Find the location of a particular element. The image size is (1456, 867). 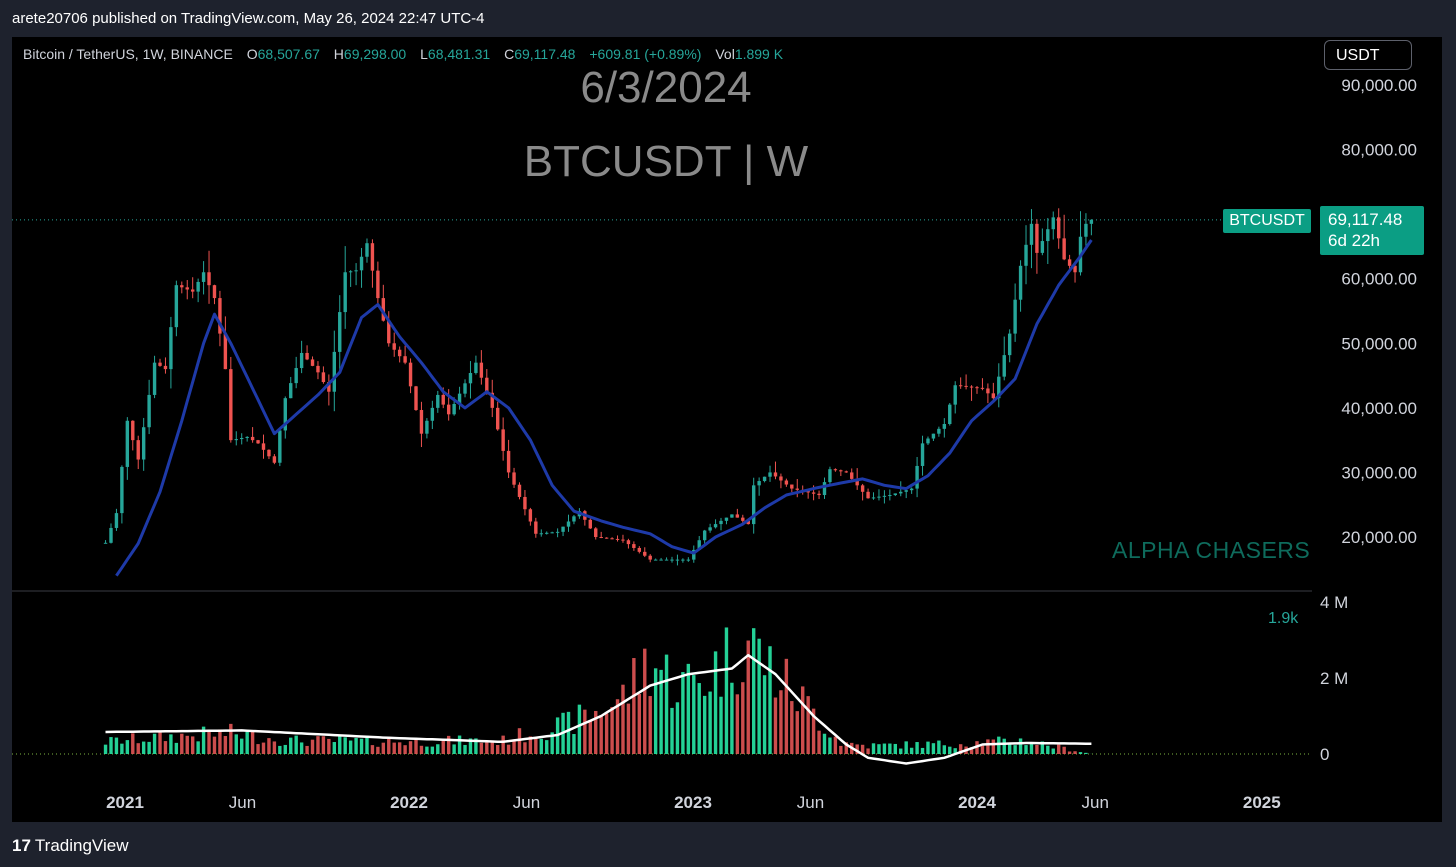

price-tick-label: 50,000.00 is located at coordinates (1379, 343).